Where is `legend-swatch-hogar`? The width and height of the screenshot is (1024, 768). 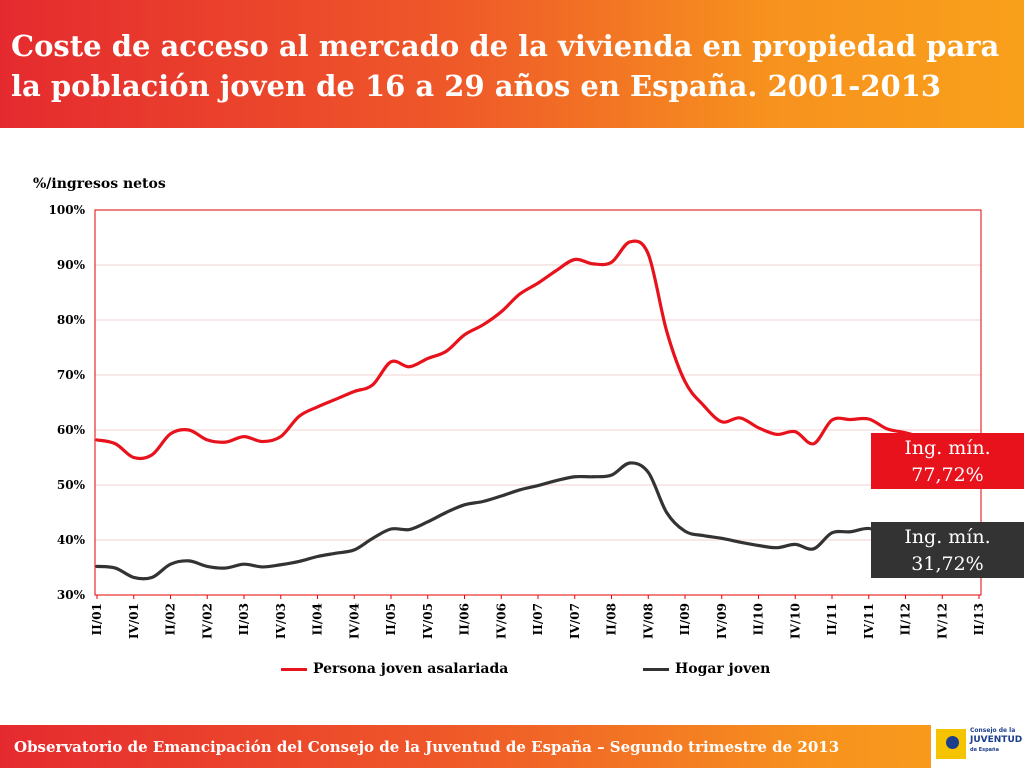
legend-swatch-hogar is located at coordinates (656, 669).